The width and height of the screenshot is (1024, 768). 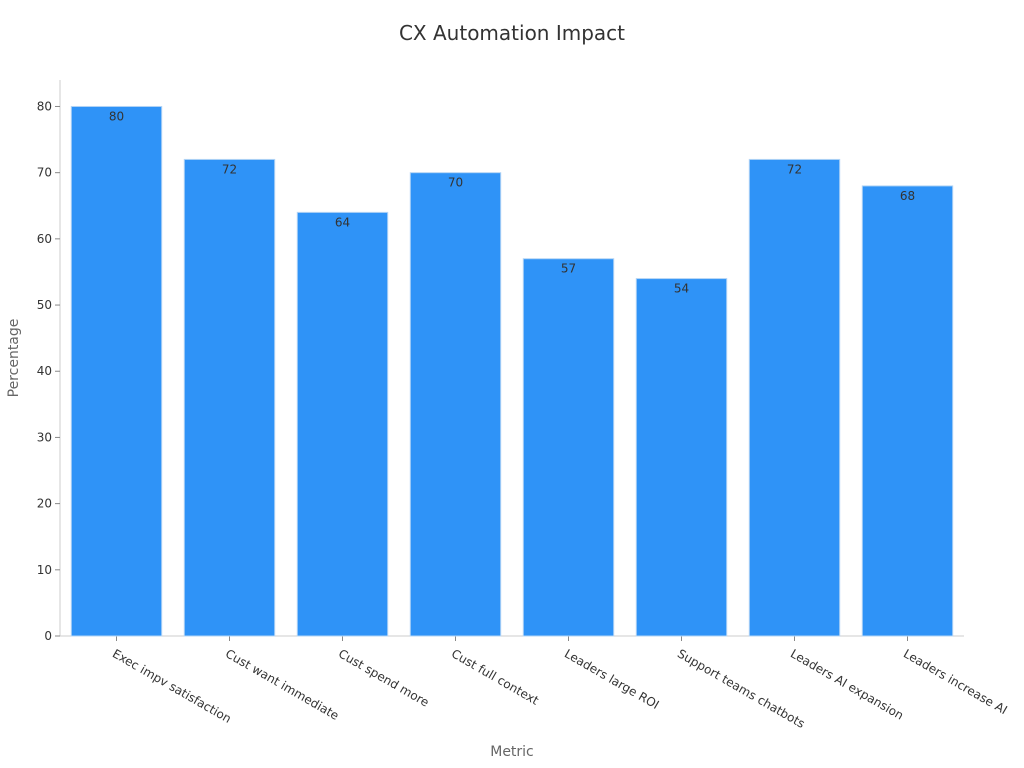 What do you see at coordinates (741, 688) in the screenshot?
I see `x-tick-label: Support teams chatbots` at bounding box center [741, 688].